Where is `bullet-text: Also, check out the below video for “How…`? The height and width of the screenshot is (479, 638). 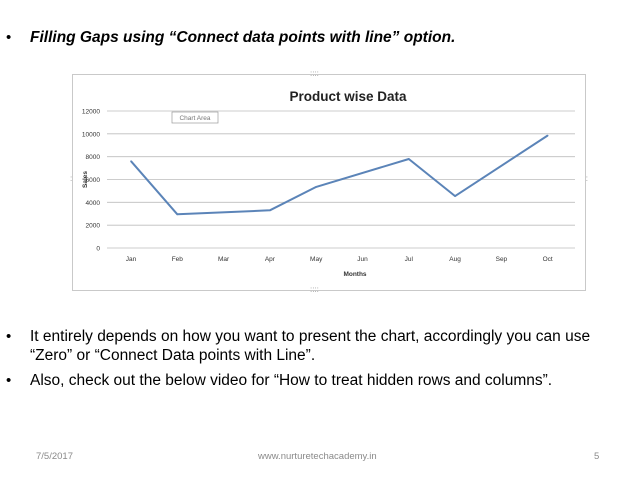
bullet-text: Also, check out the below video for “How… is located at coordinates (291, 380).